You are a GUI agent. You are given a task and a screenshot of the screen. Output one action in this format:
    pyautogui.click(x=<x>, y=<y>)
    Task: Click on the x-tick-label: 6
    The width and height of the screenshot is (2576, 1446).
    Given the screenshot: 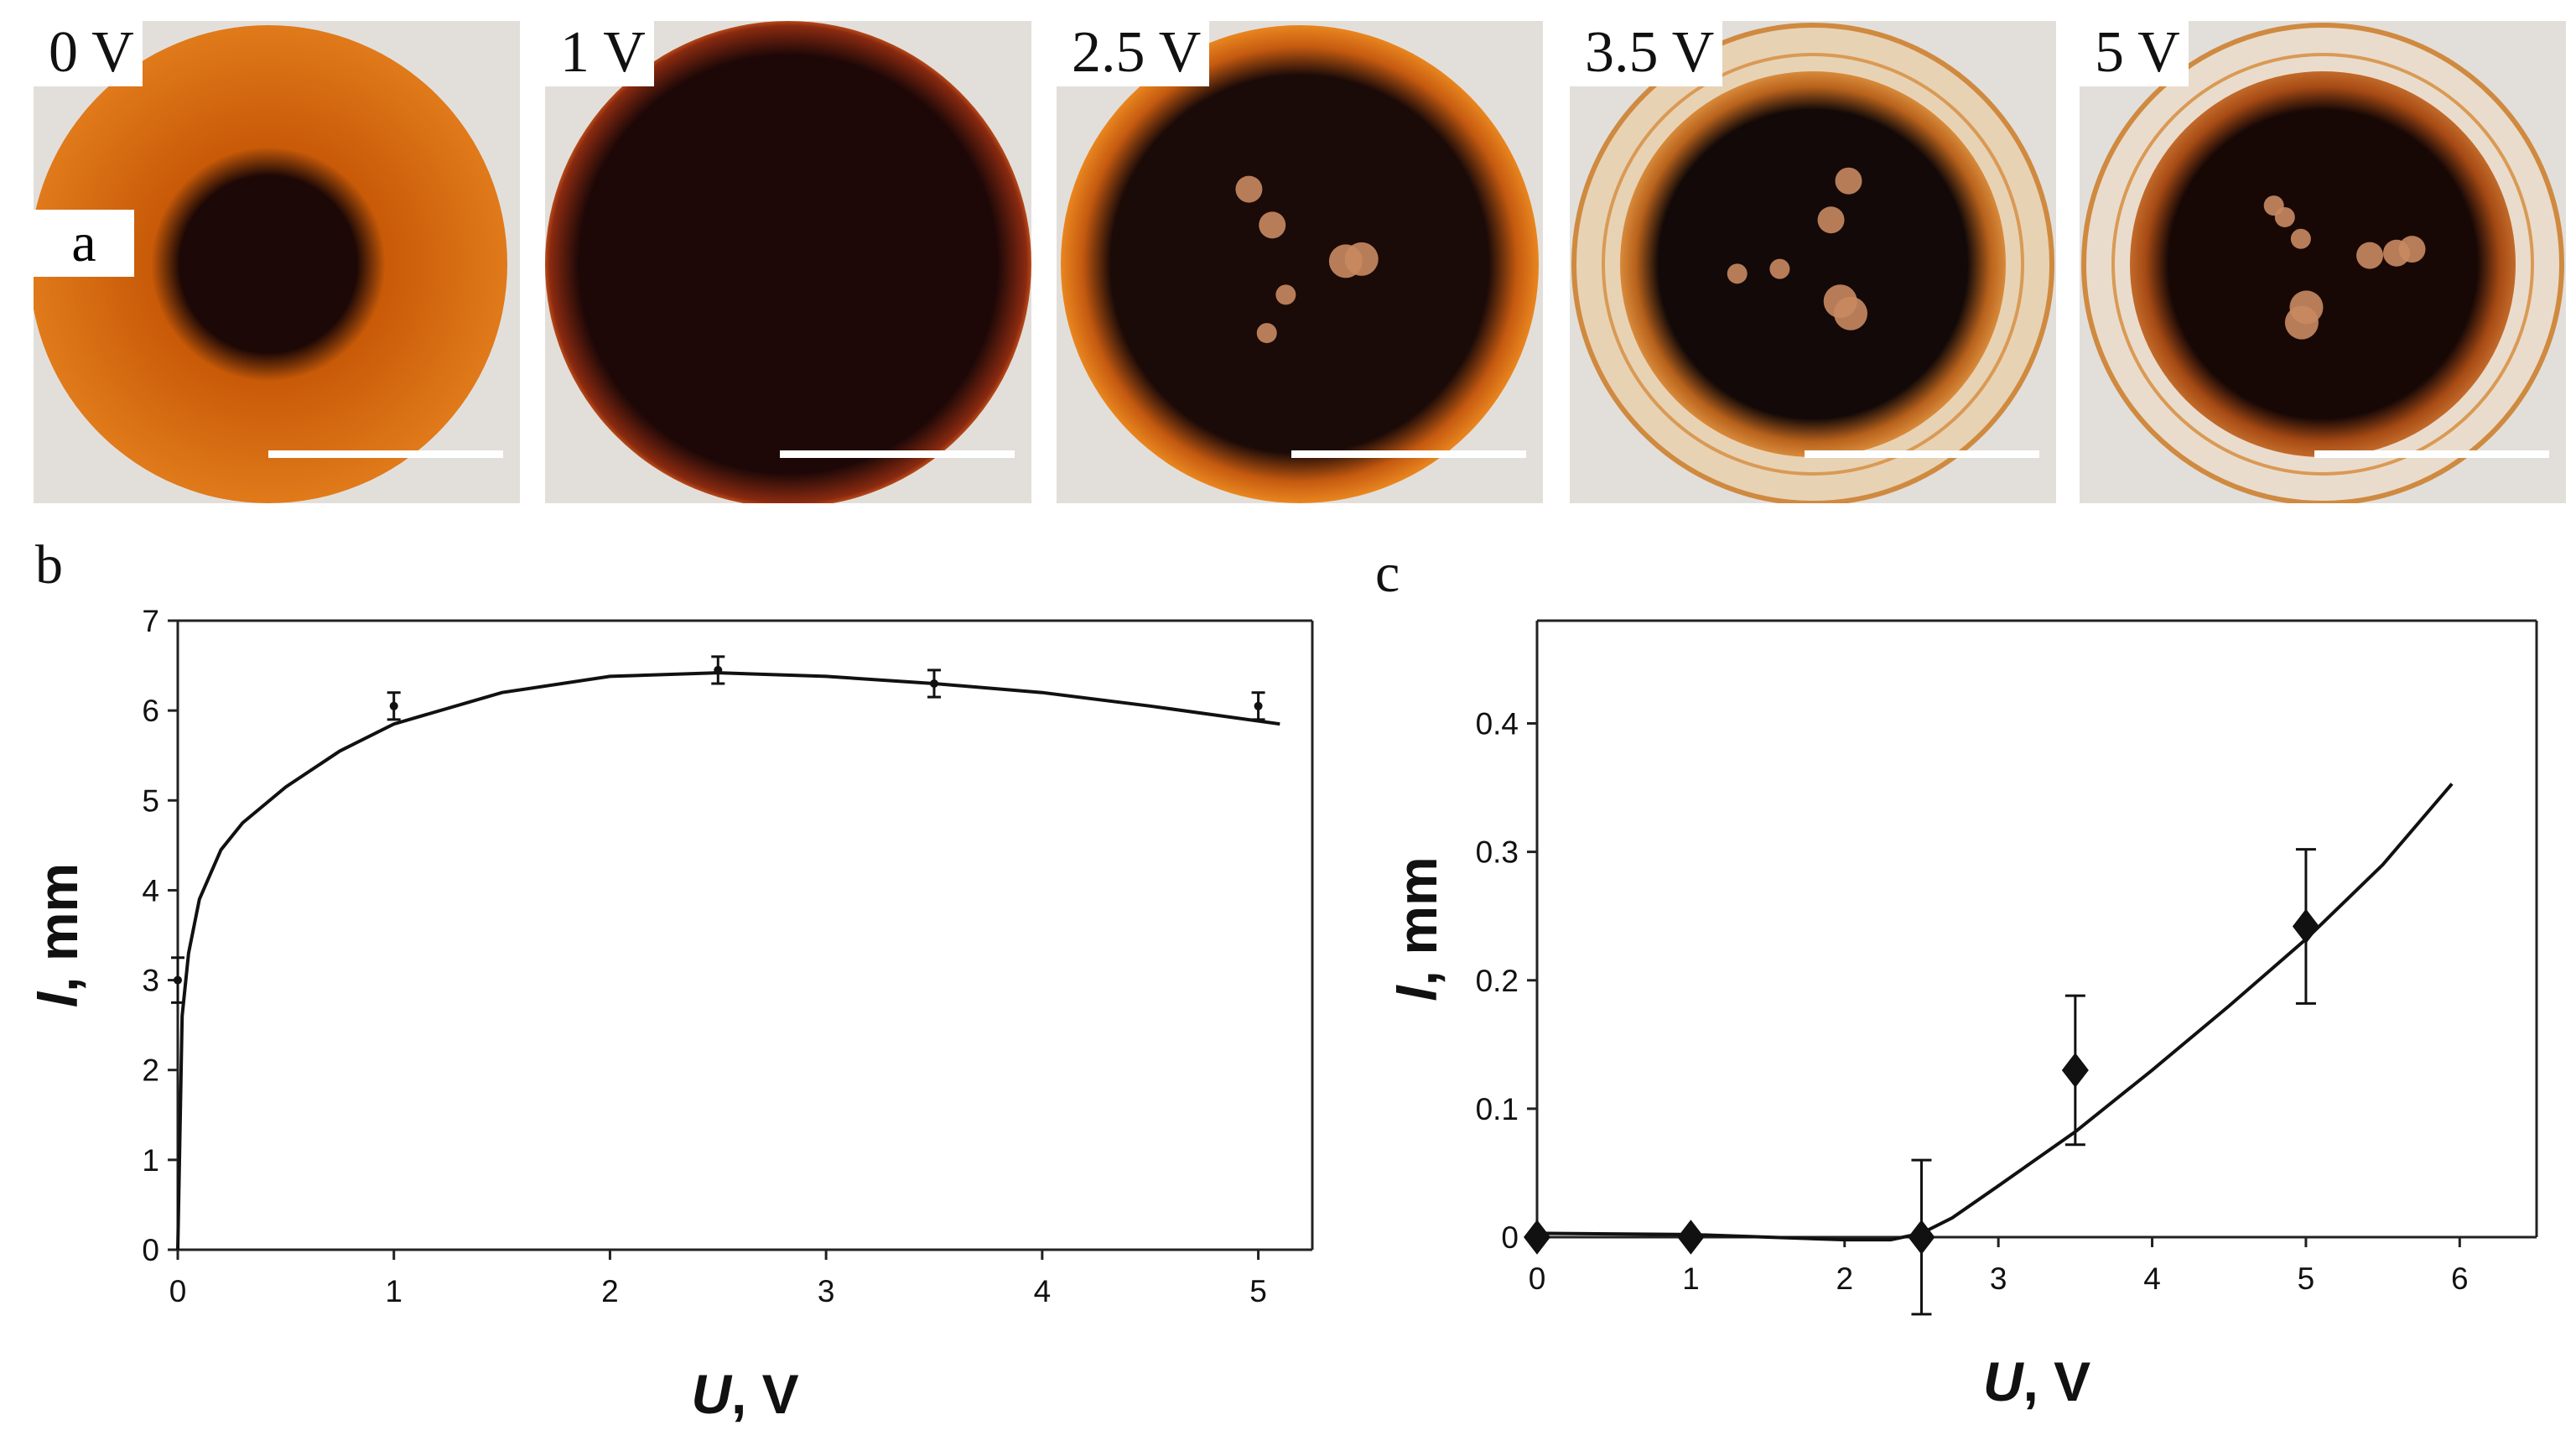 What is the action you would take?
    pyautogui.click(x=2460, y=1278)
    